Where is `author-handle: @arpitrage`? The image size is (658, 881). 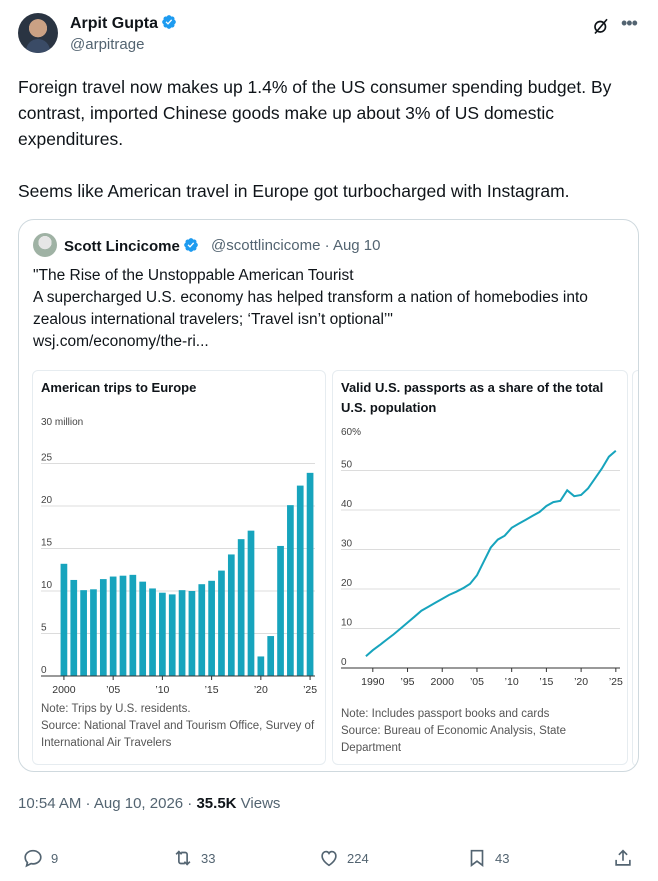 author-handle: @arpitrage is located at coordinates (107, 44).